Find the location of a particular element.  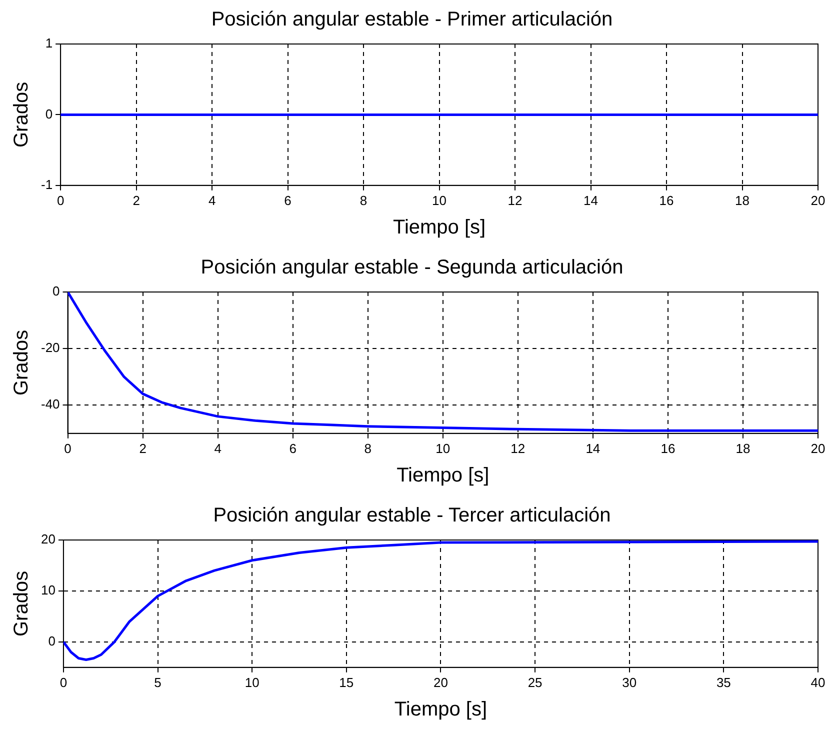

x-tick-label: 30 is located at coordinates (629, 682).